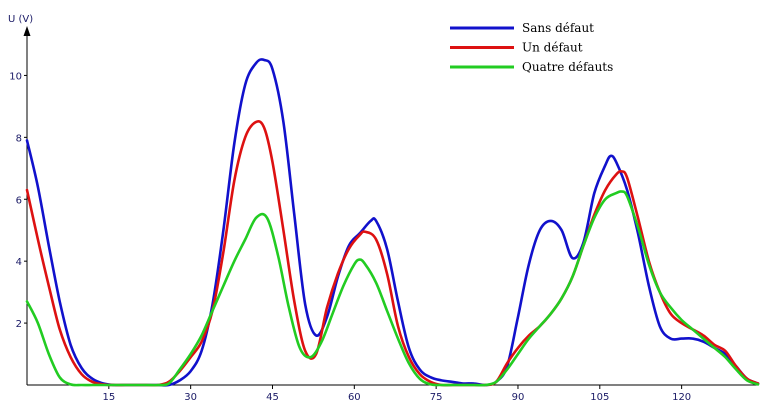  I want to click on legend-label: Sans défaut, so click(558, 28).